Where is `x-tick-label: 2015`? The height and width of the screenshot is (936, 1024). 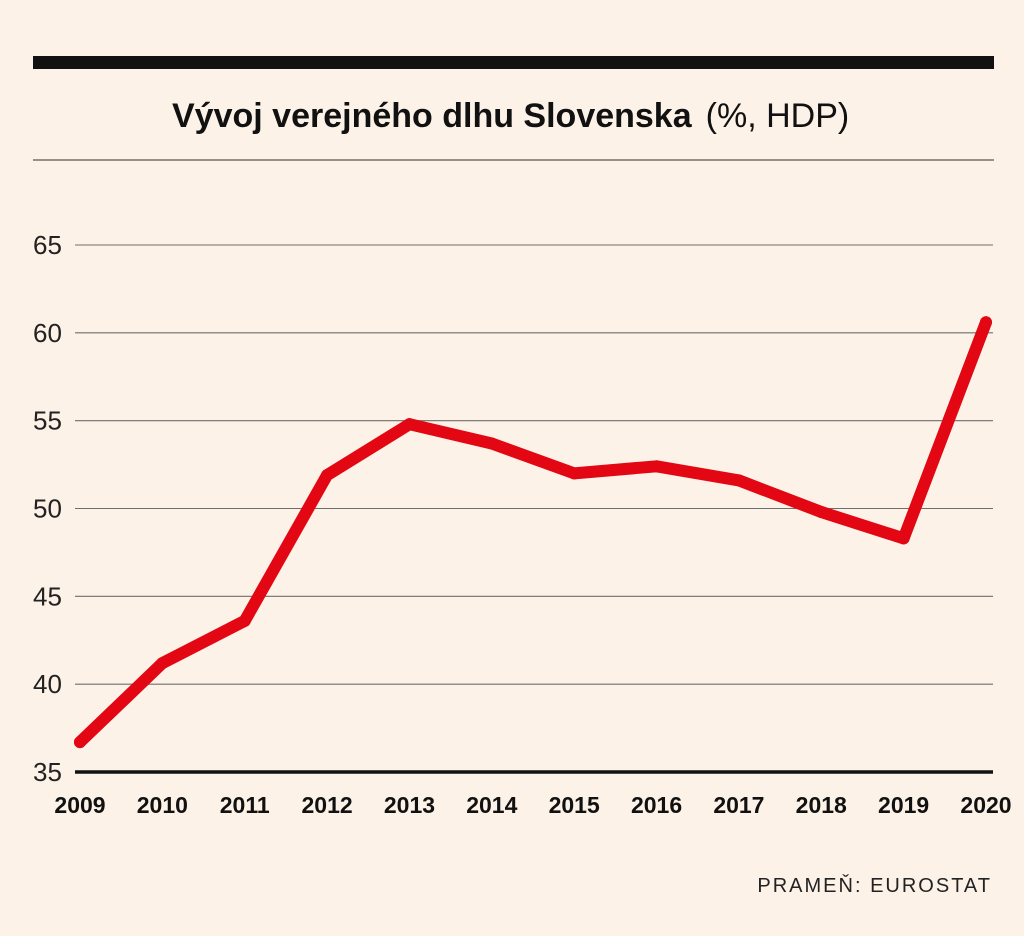 x-tick-label: 2015 is located at coordinates (574, 805).